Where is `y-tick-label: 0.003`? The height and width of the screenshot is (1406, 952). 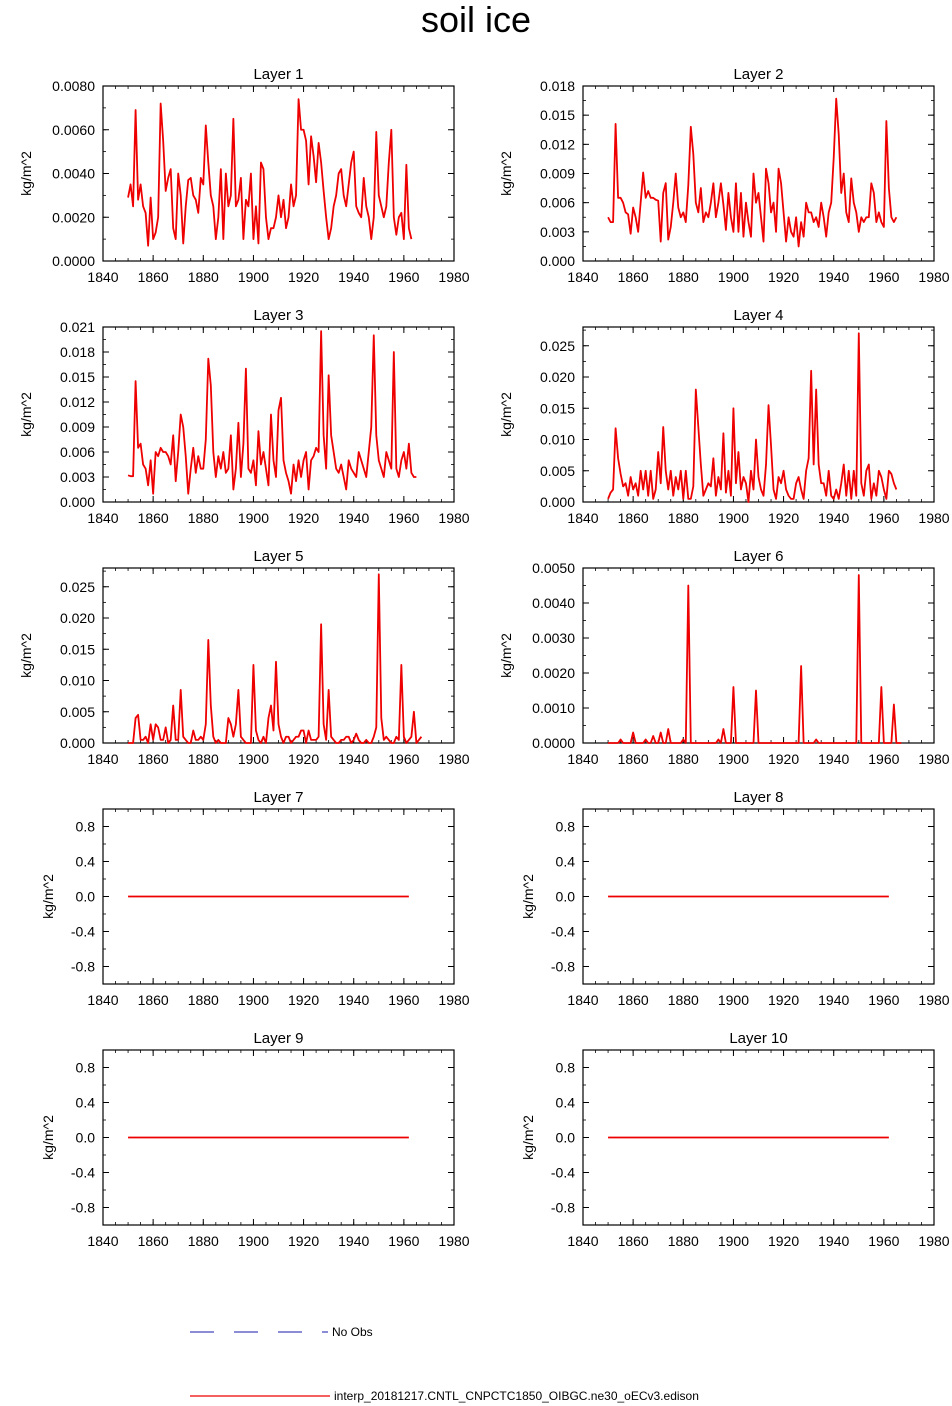
y-tick-label: 0.003 is located at coordinates (77, 477).